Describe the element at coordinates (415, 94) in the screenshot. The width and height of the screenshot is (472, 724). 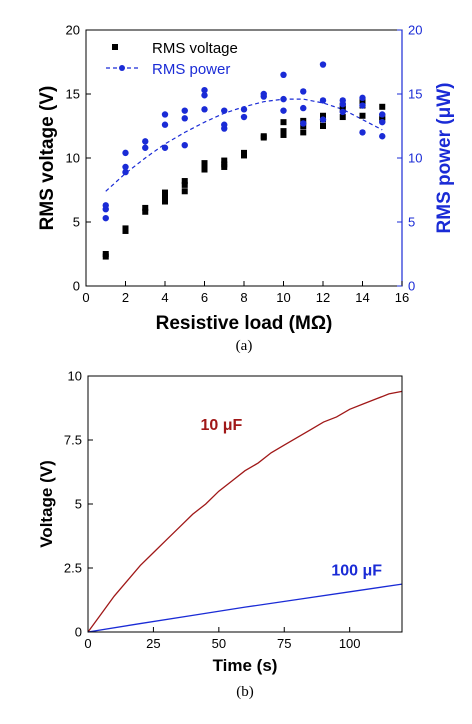
I see `chart-a-y2-tick-label: 15` at that location.